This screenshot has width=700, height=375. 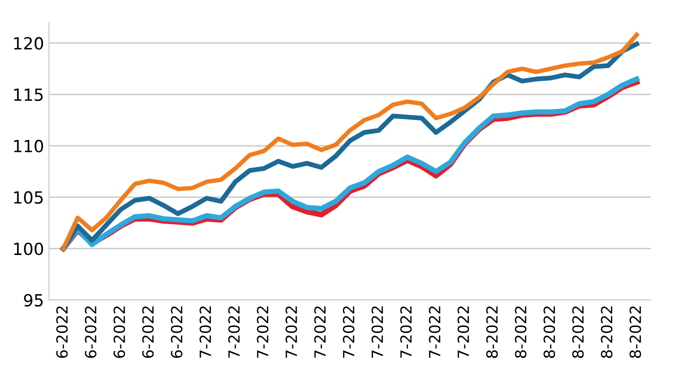 I want to click on y-tick-label: 115, so click(x=28, y=95).